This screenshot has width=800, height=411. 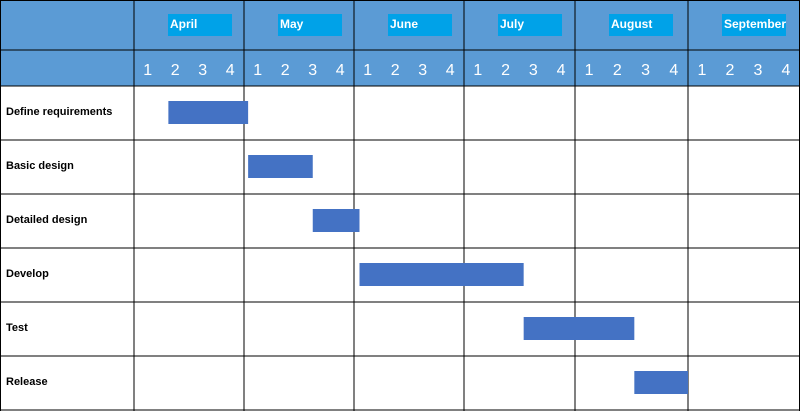 I want to click on month-header-may: May, so click(x=310, y=25).